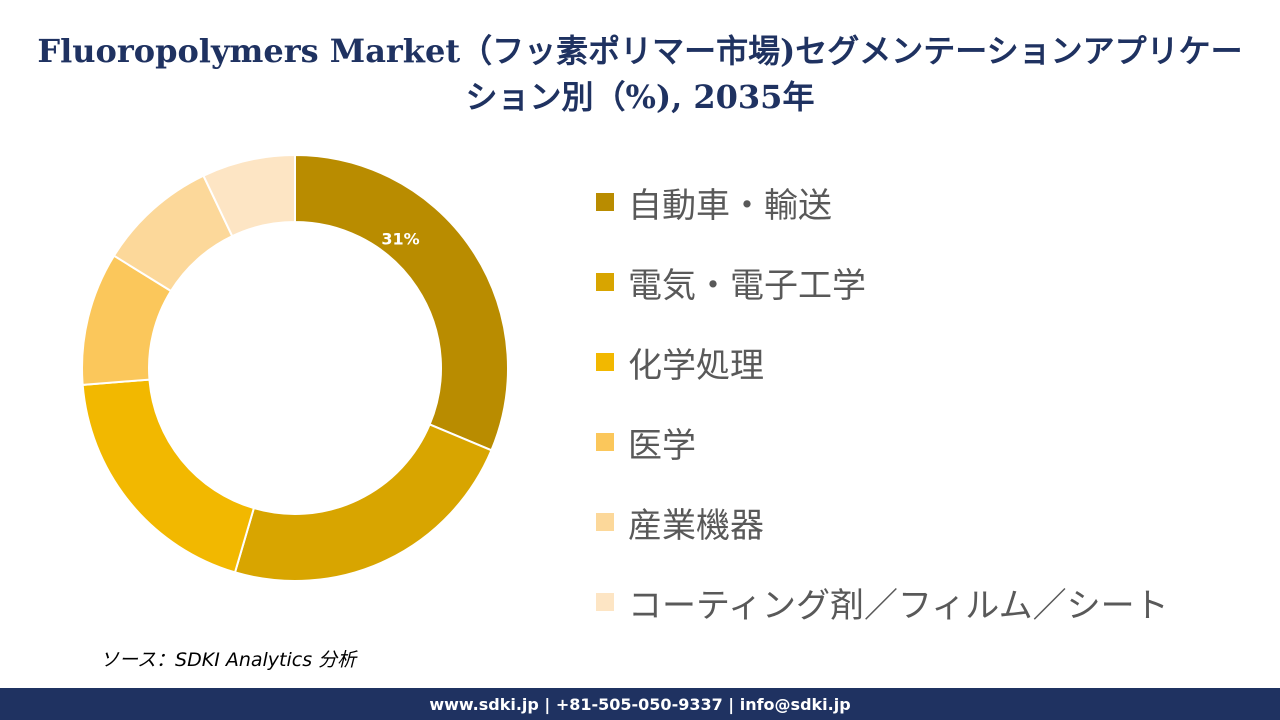 The height and width of the screenshot is (720, 1280). Describe the element at coordinates (730, 205) in the screenshot. I see `legend-label: 自動車・輸送` at that location.